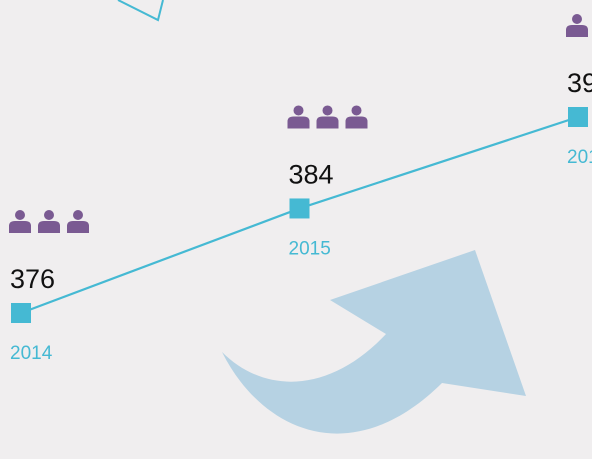 This screenshot has height=459, width=592. I want to click on value-label: 391, so click(579, 83).